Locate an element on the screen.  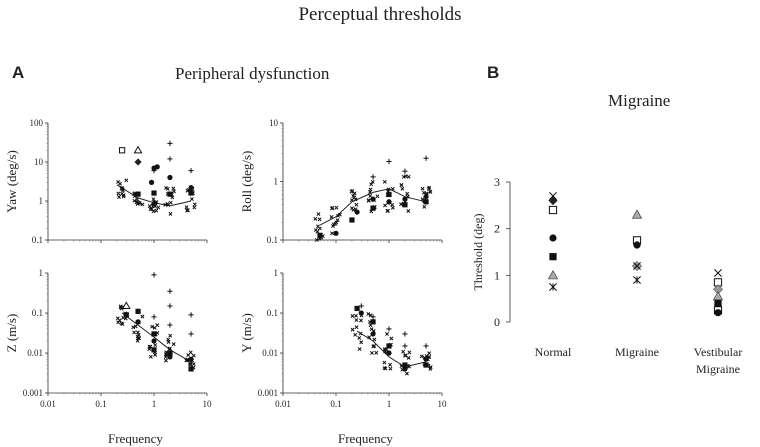
y-xtick-label: 0.1 is located at coordinates (335, 404).